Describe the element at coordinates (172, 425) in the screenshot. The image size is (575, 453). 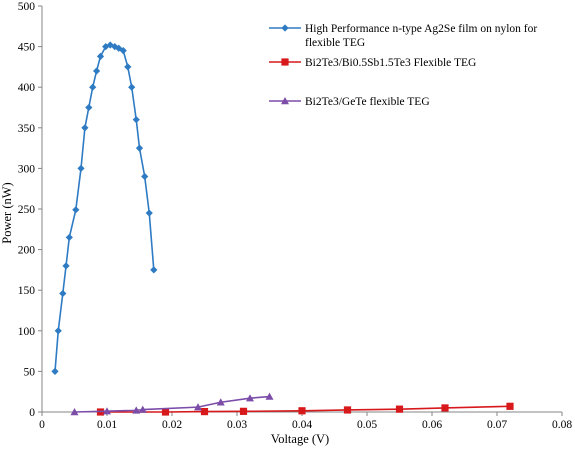
I see `x-tick-label: 0.02` at that location.